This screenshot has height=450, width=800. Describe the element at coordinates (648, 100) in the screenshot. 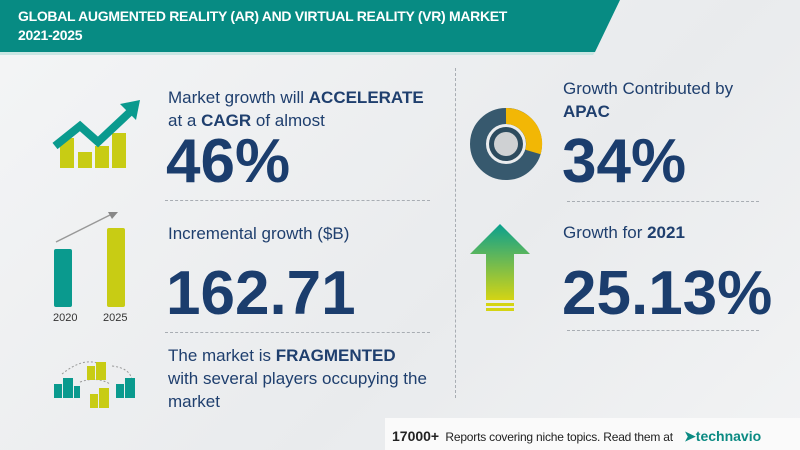

I see `region-label: Growth Contributed by APAC` at that location.